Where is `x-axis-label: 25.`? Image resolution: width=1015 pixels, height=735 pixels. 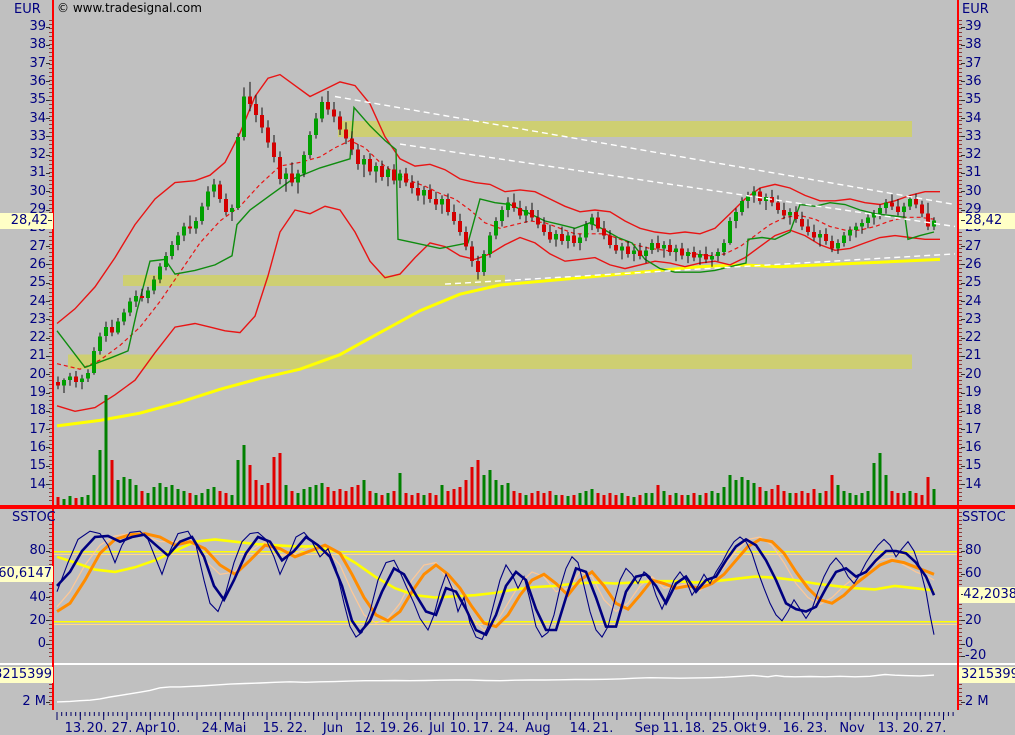
x-axis-label: 25. is located at coordinates (722, 728).